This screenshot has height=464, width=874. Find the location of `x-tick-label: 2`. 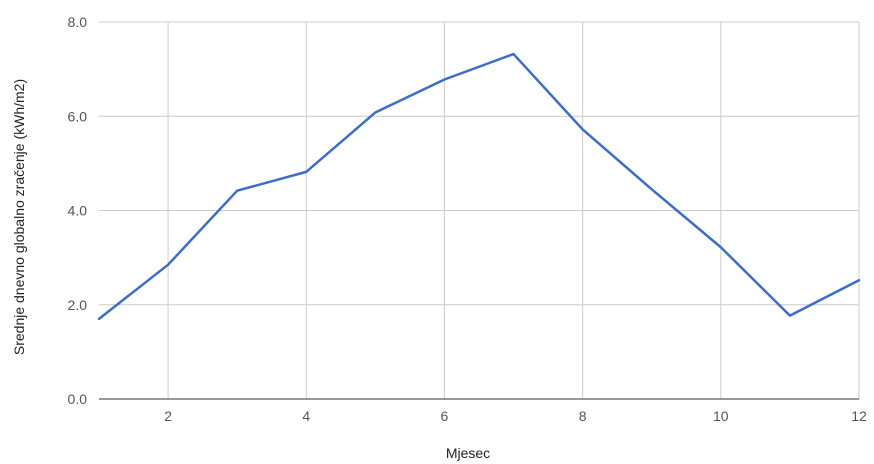

x-tick-label: 2 is located at coordinates (168, 416).